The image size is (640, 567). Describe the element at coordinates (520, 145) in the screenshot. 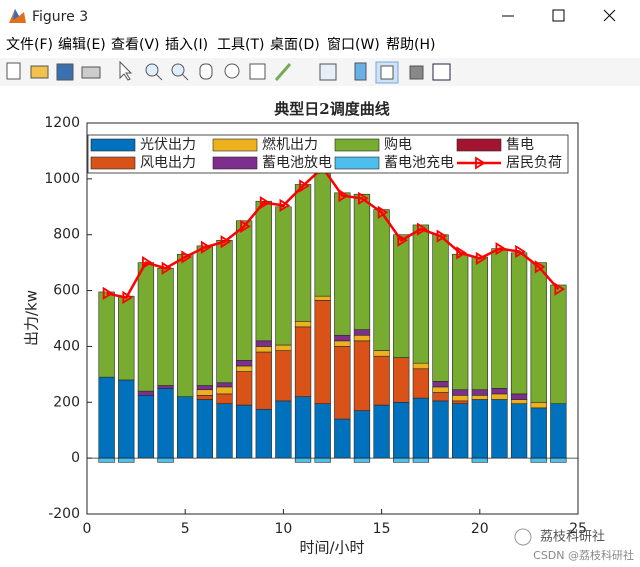

I see `legend-label: 售电` at that location.